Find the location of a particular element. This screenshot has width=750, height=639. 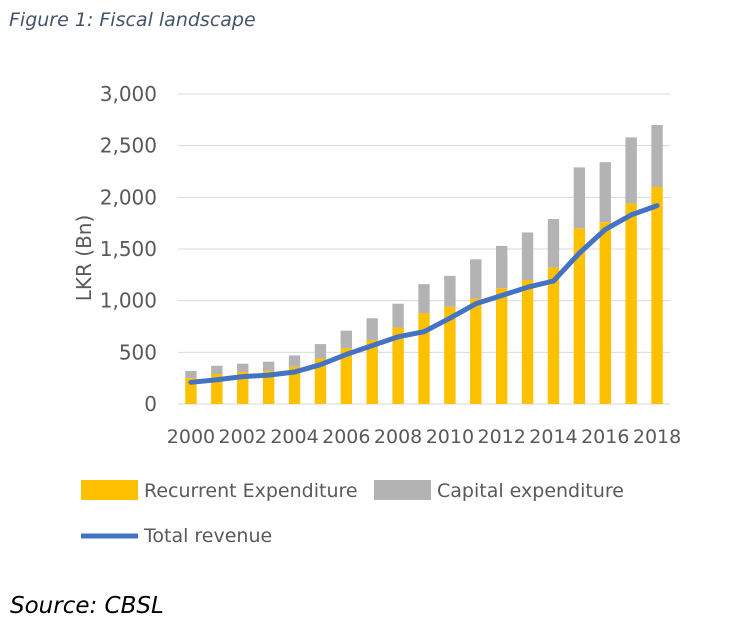

legend-swatch-capital is located at coordinates (402, 490).